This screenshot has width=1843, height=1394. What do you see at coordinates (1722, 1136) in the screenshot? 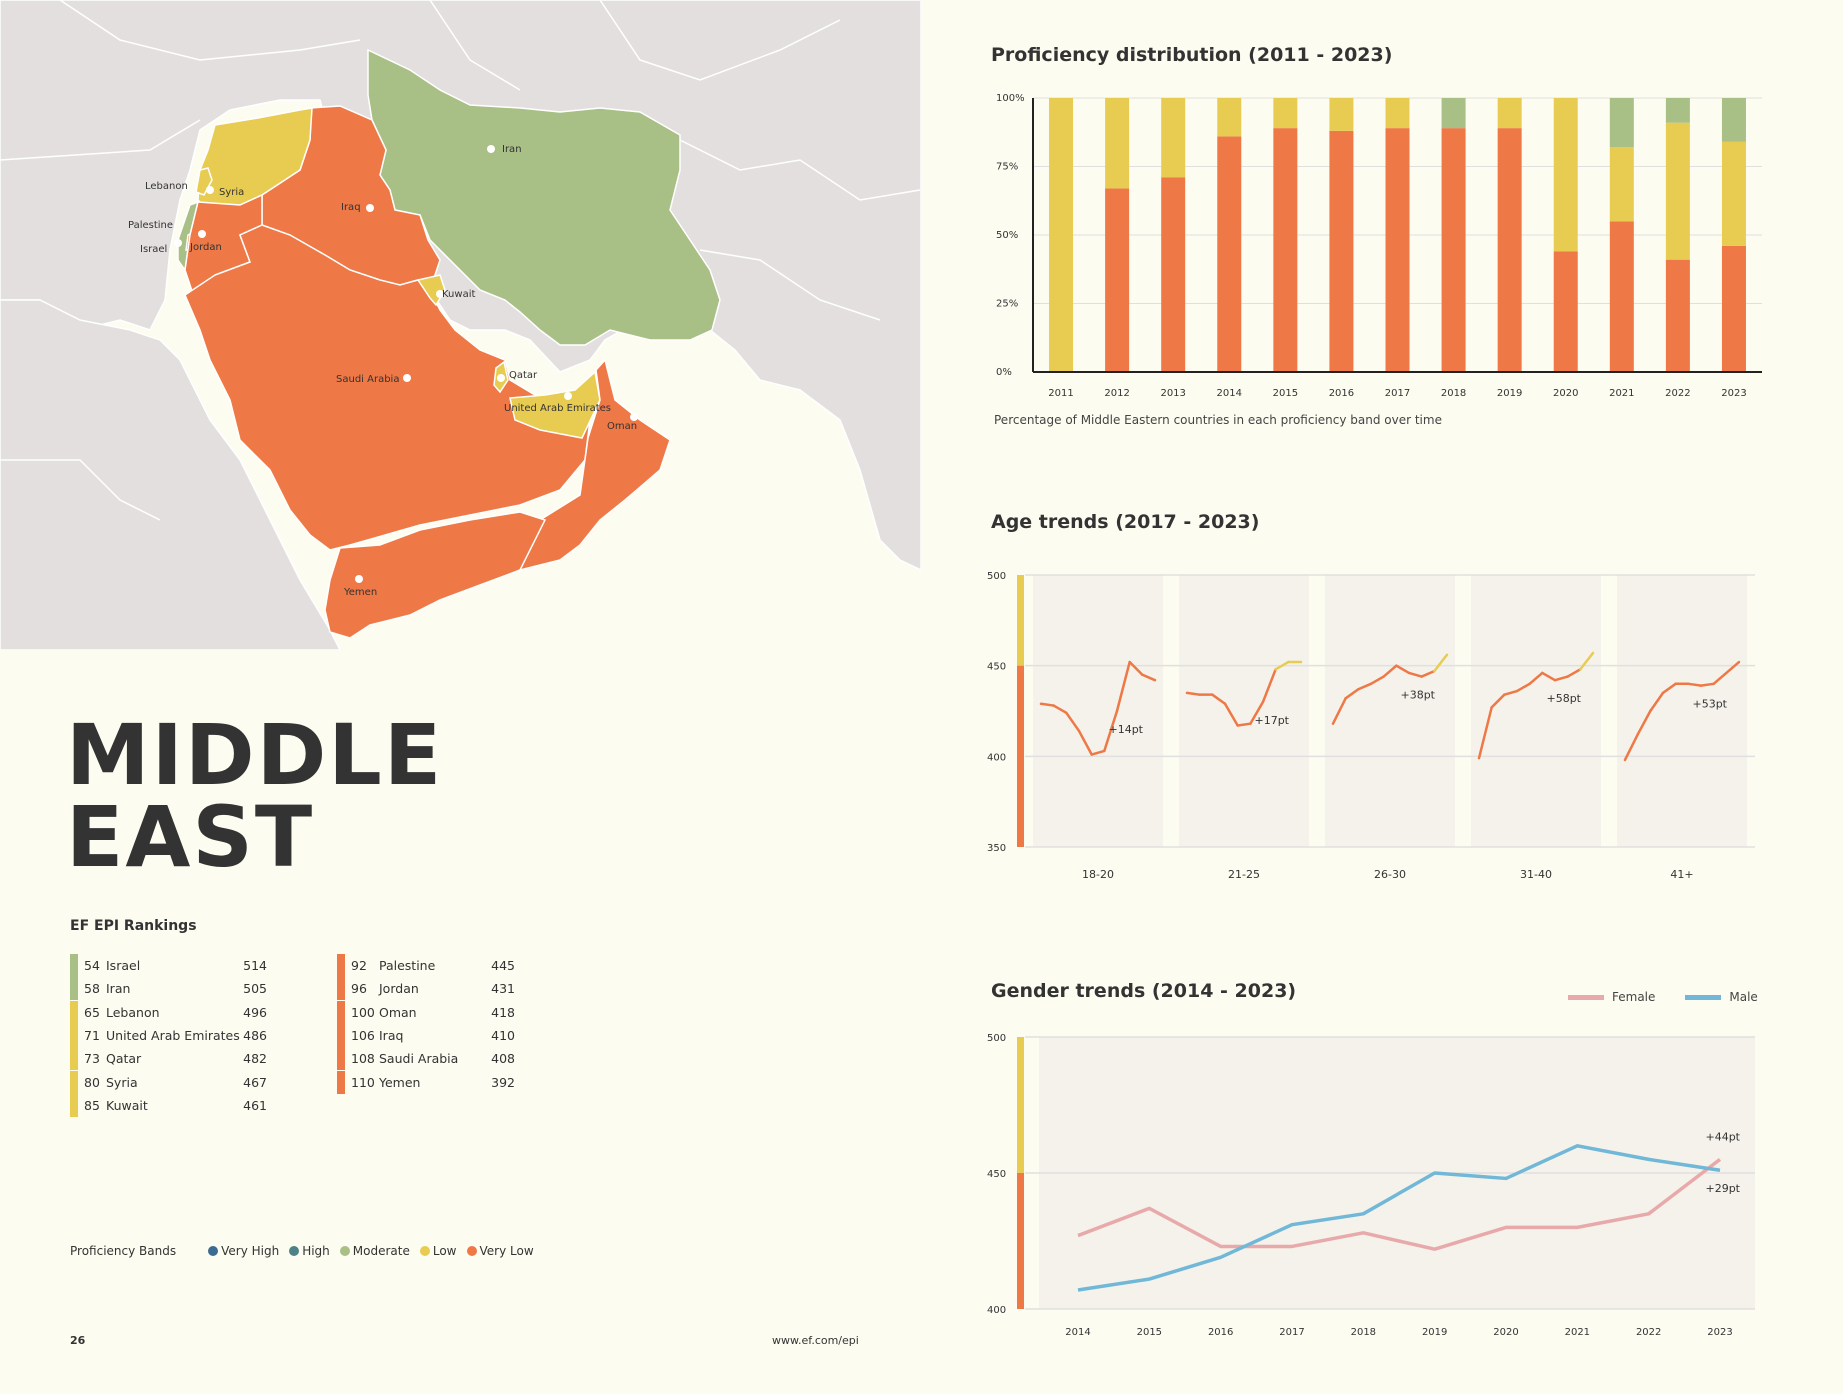
I see `male-change-label: +44pt` at bounding box center [1722, 1136].